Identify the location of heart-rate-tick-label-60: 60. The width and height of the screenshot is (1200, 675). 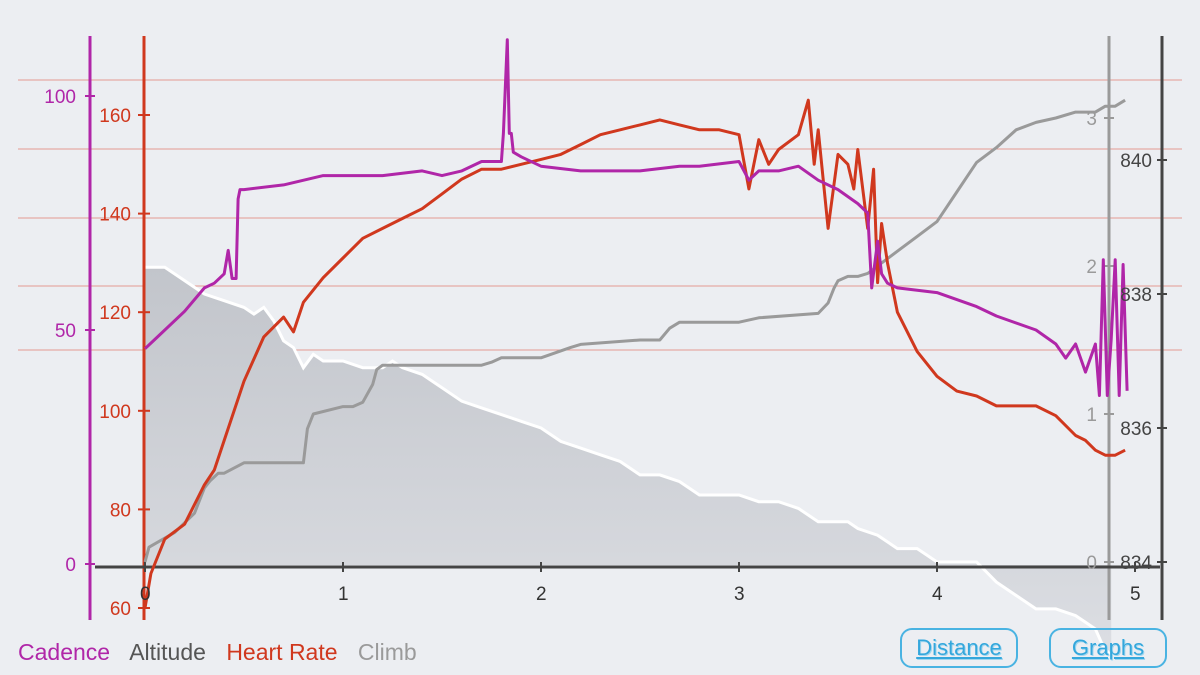
(120, 609).